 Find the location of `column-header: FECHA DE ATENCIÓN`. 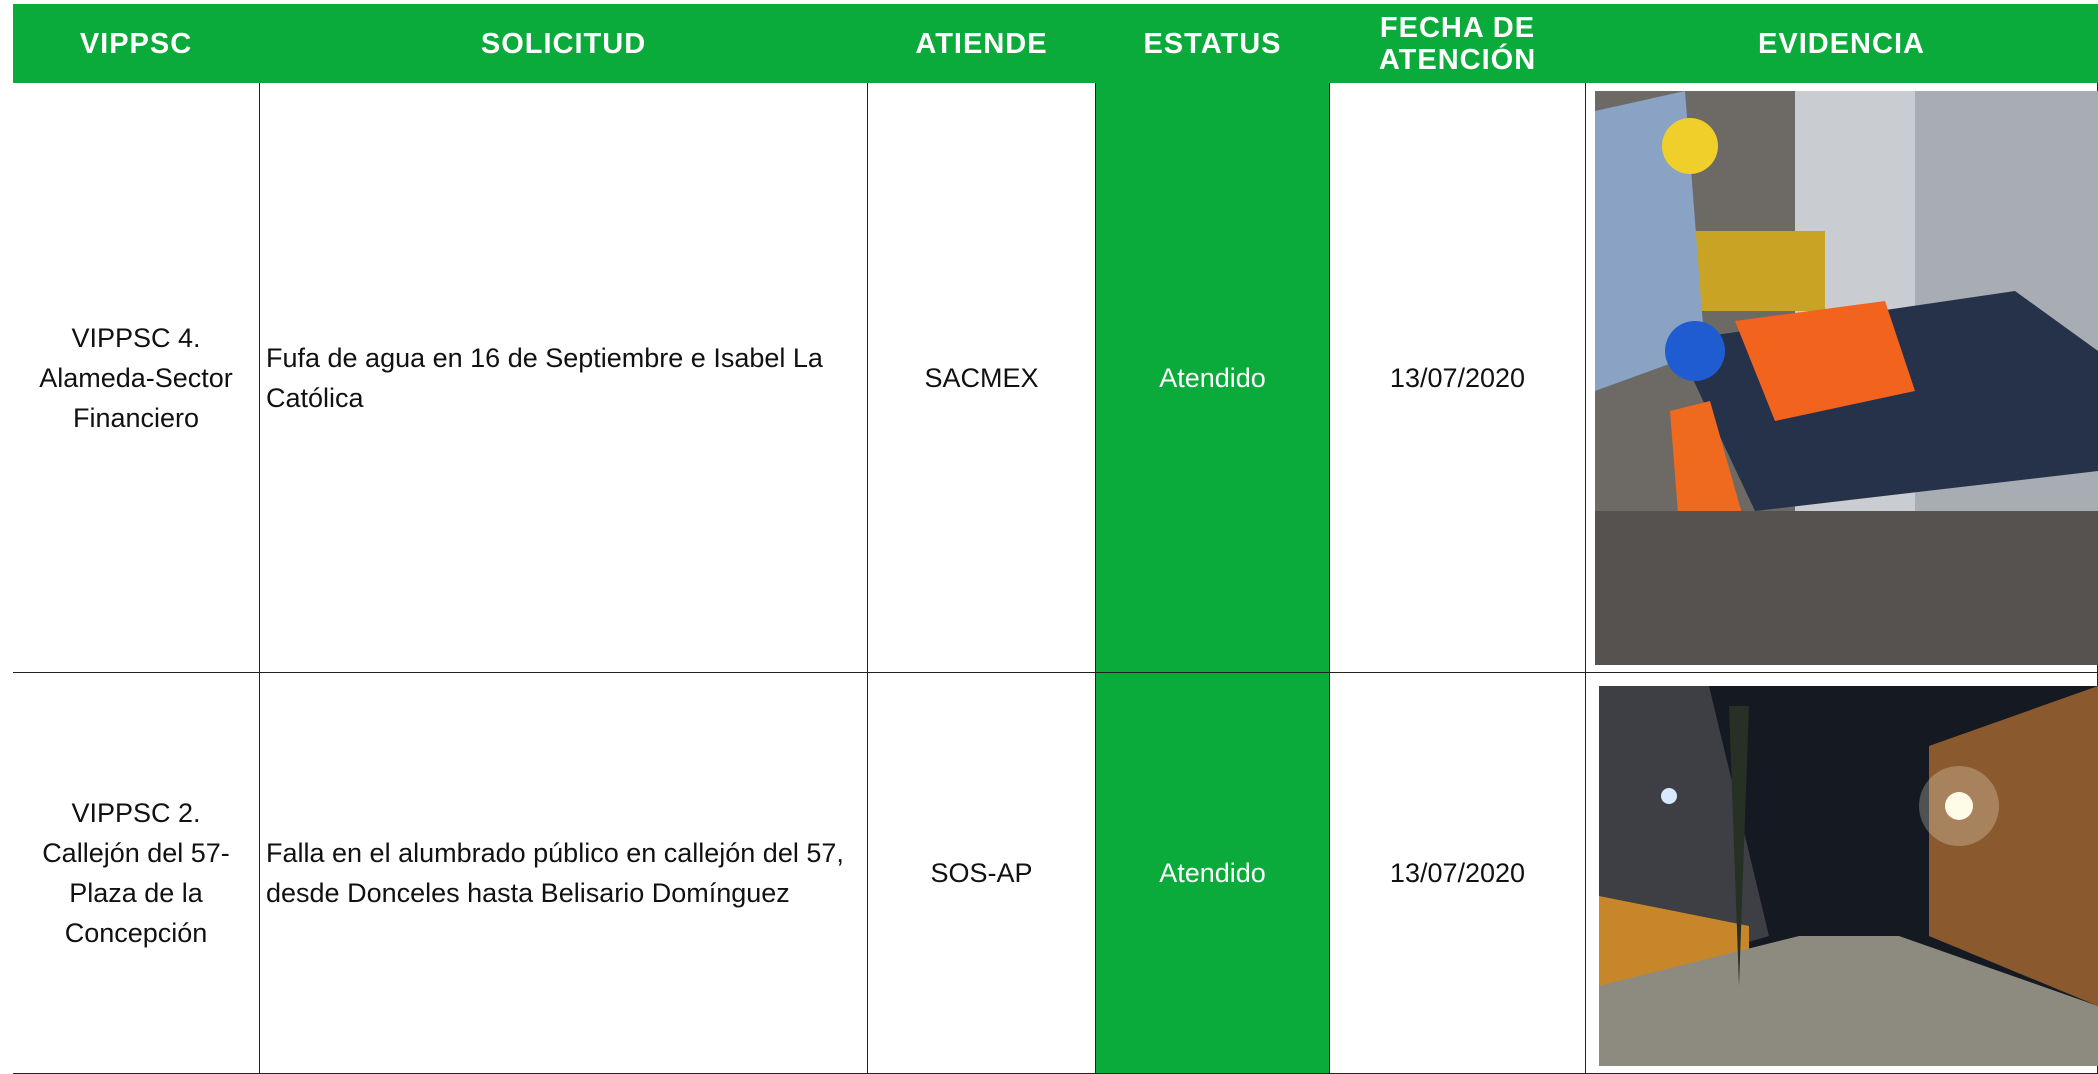

column-header: FECHA DE ATENCIÓN is located at coordinates (1458, 43).